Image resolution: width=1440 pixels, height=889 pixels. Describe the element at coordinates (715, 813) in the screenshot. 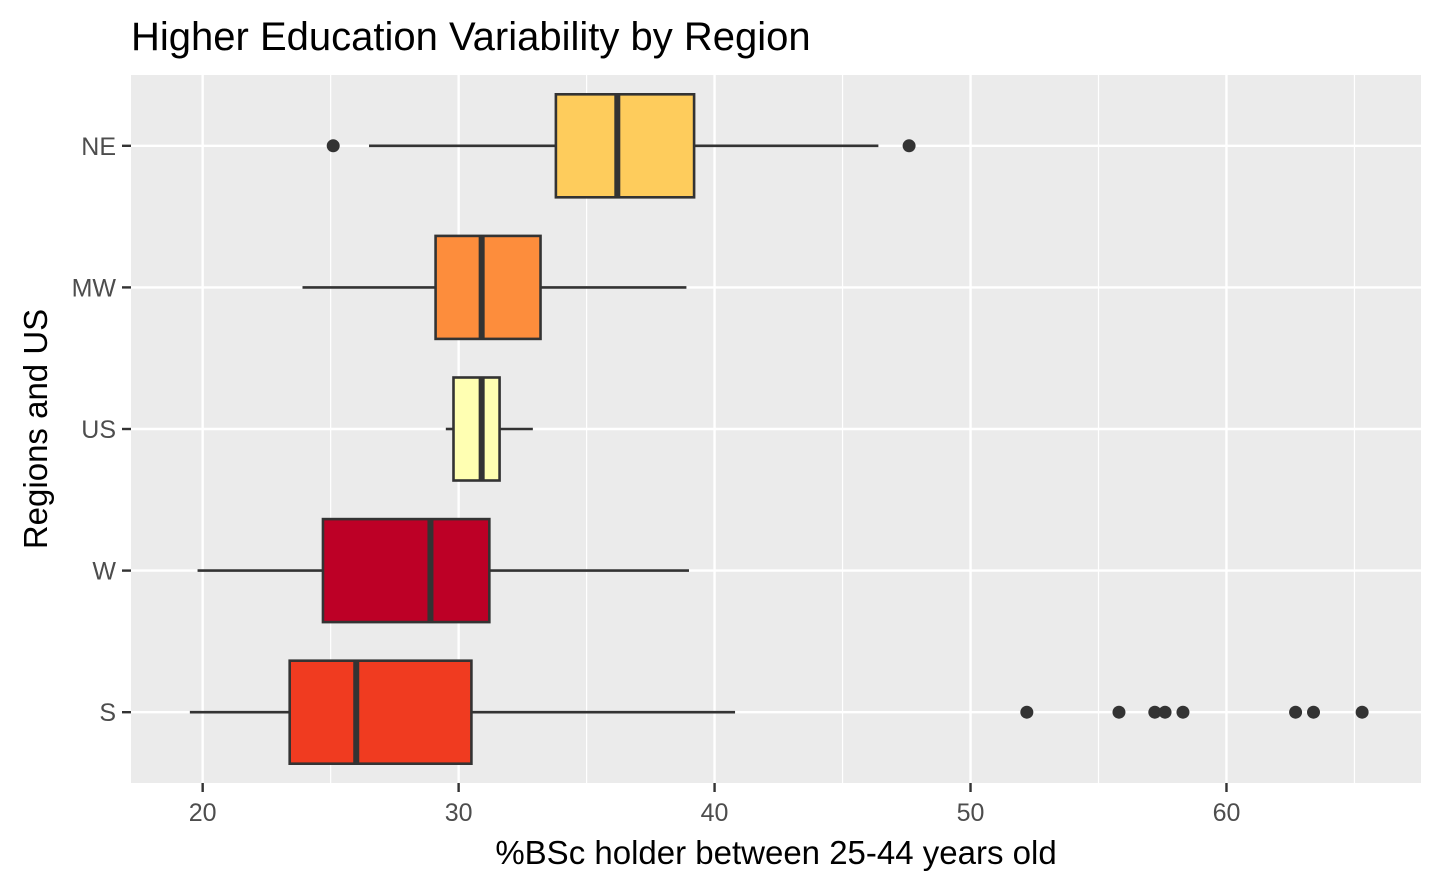

I see `x-tick-label: 40` at that location.